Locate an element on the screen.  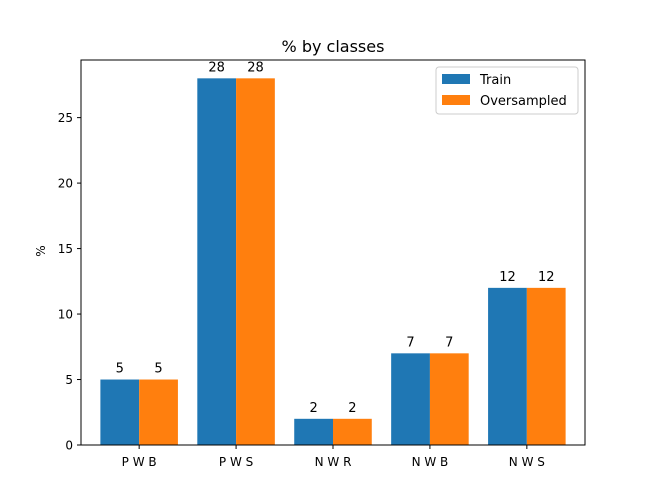
data-label-train-2: 28 is located at coordinates (216, 67).